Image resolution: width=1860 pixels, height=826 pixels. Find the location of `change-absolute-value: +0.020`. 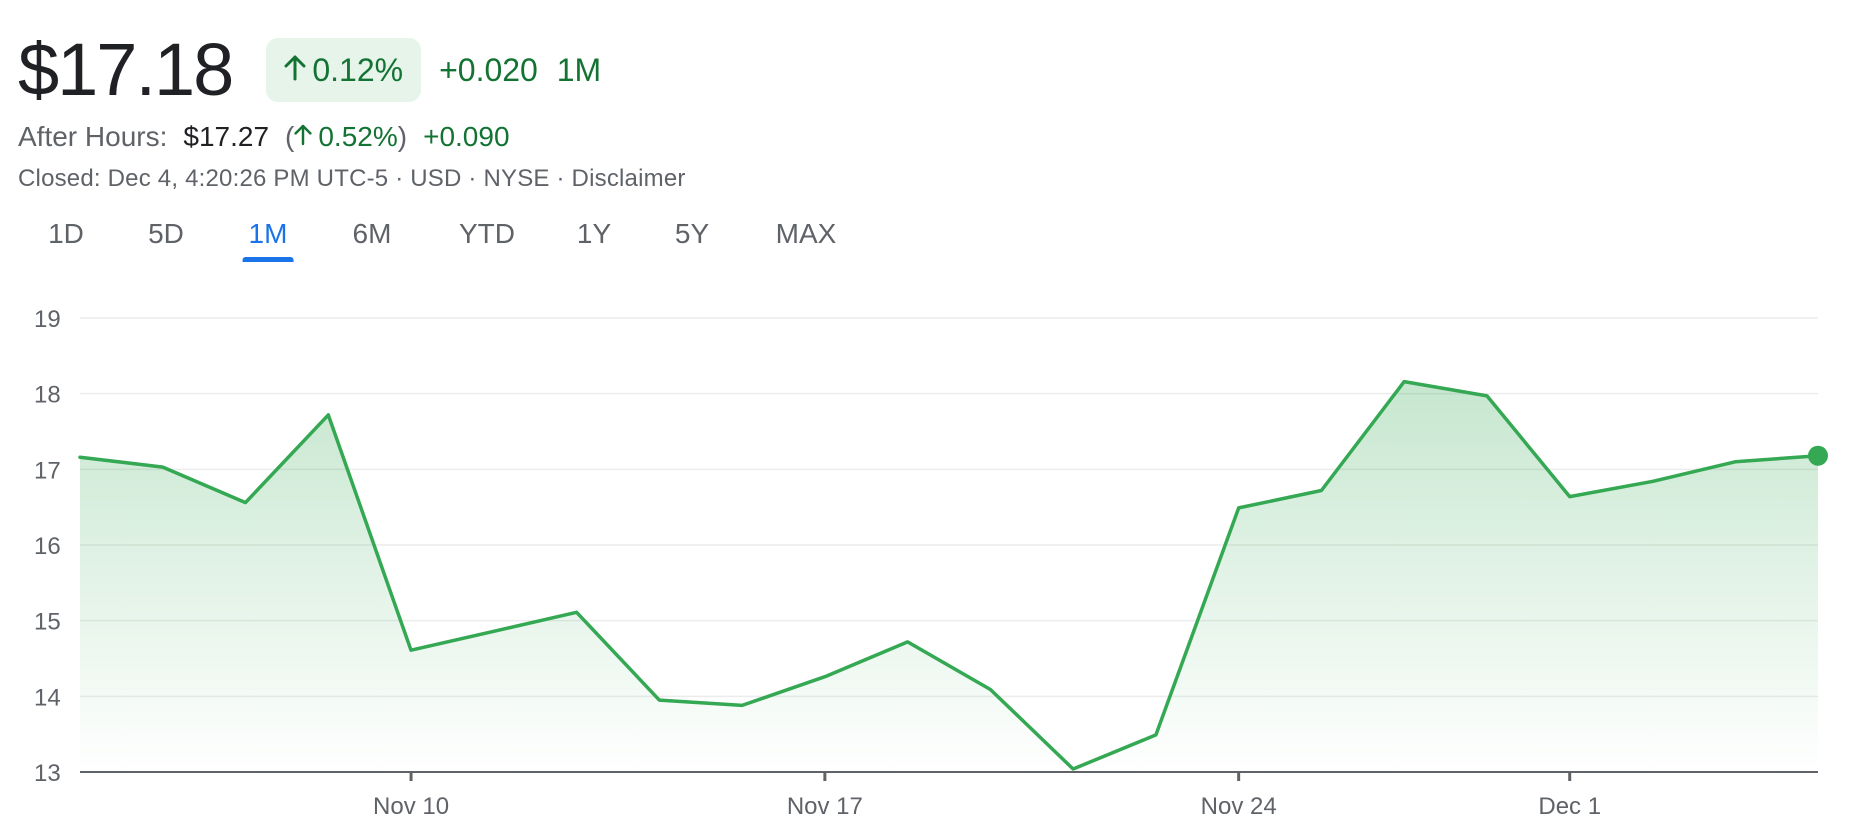

change-absolute-value: +0.020 is located at coordinates (488, 69).